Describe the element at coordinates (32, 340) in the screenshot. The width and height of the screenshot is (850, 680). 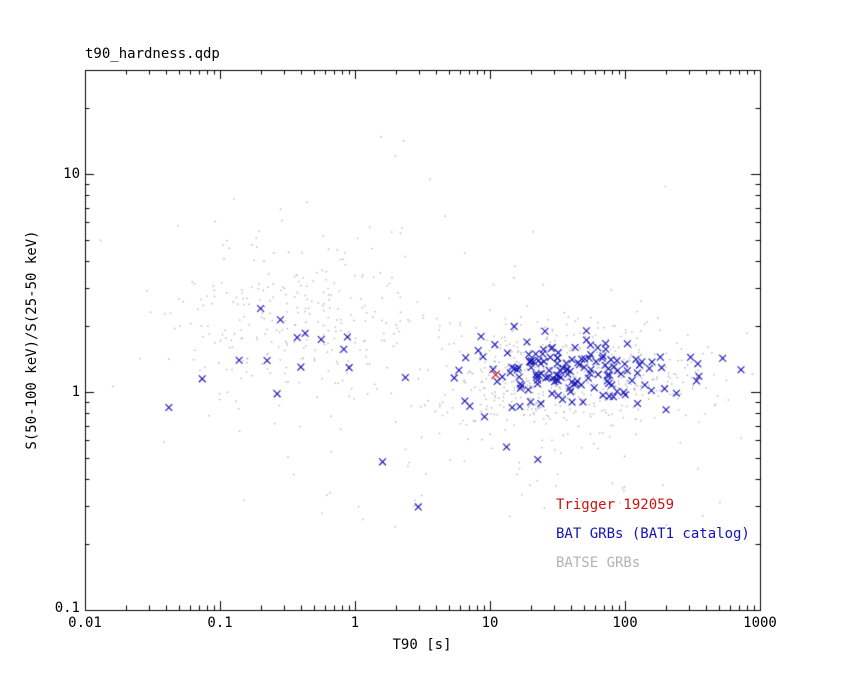
I see `y-axis-title: S(50-100 keV)/S(25-50 keV)` at that location.